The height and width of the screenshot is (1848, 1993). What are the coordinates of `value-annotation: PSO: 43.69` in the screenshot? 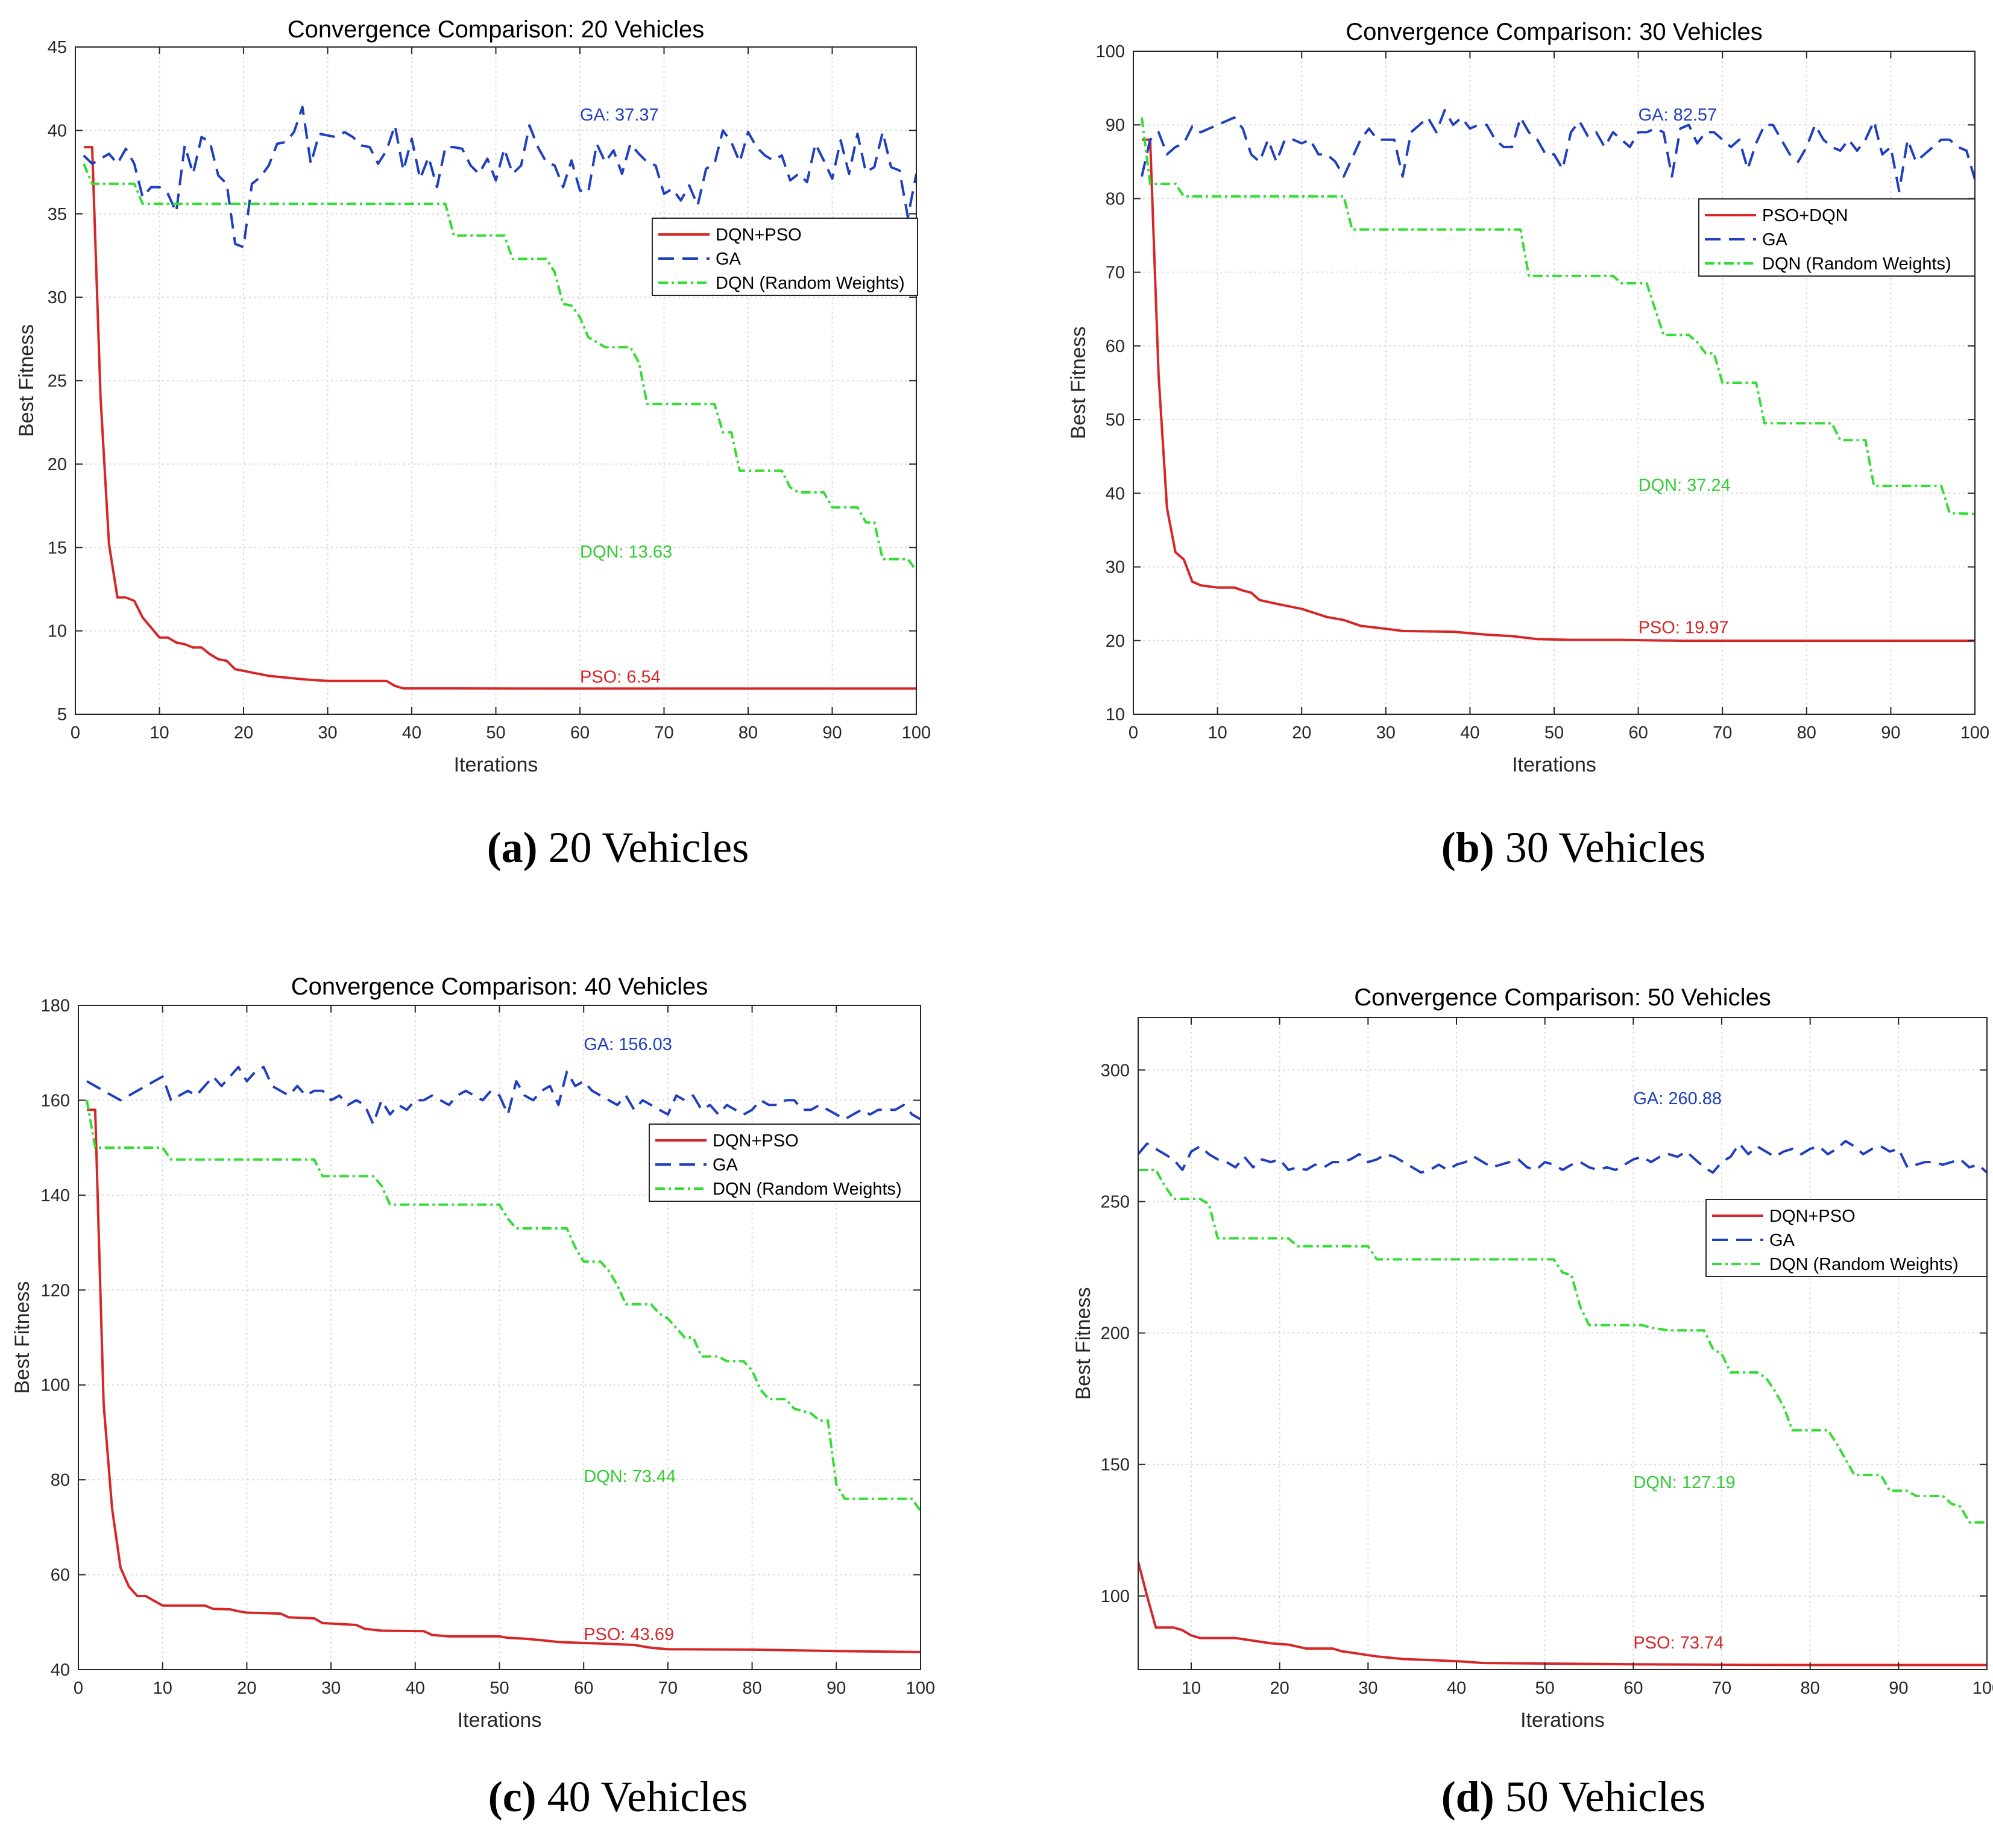 It's located at (629, 1634).